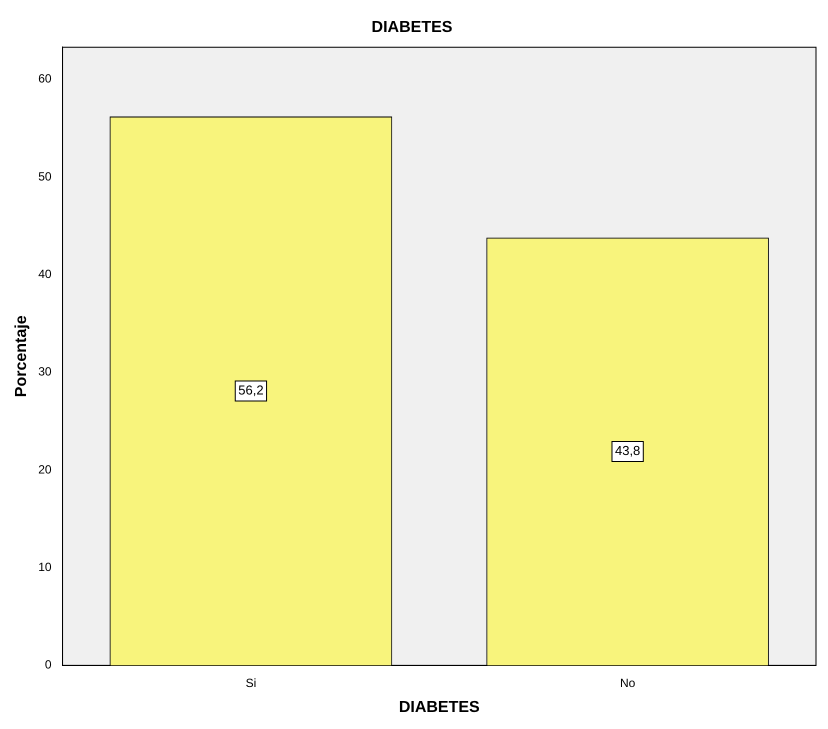 The height and width of the screenshot is (729, 828). I want to click on x-tick-label: Si, so click(251, 683).